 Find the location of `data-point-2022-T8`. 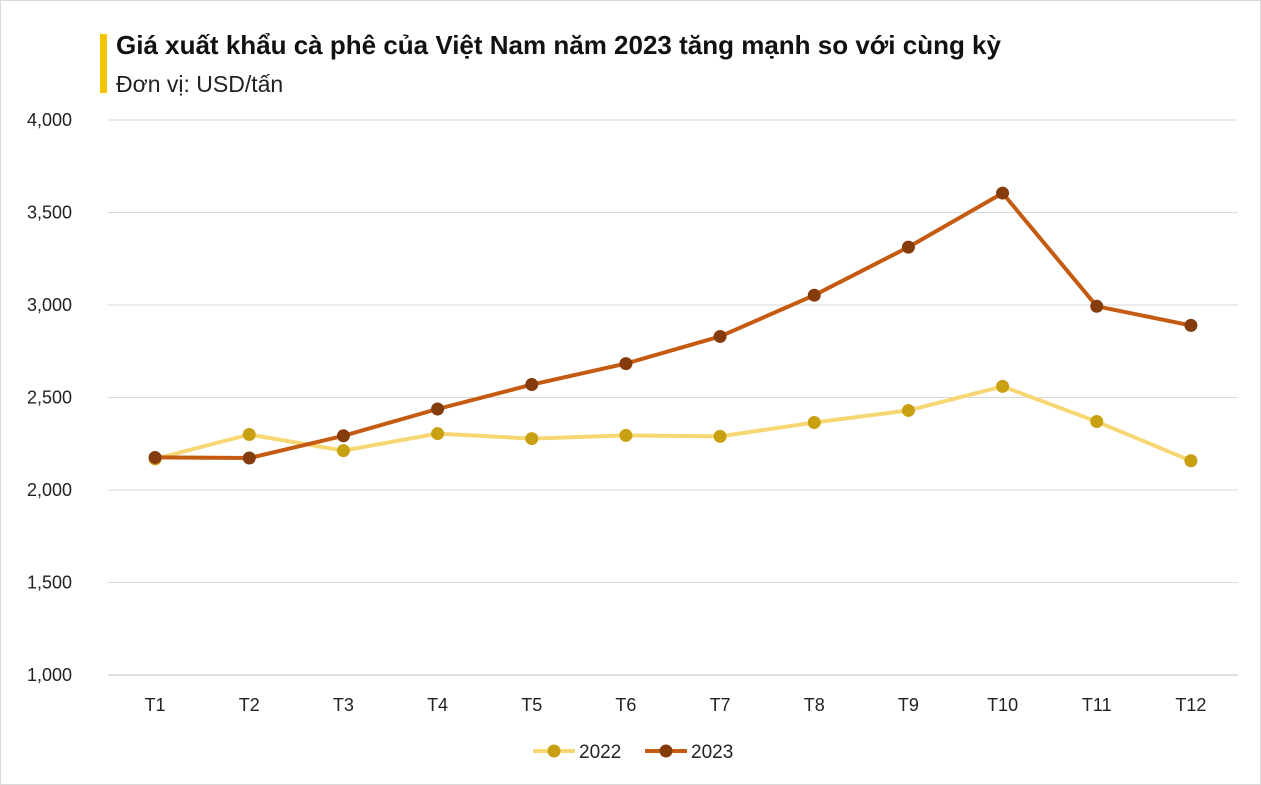

data-point-2022-T8 is located at coordinates (814, 422).